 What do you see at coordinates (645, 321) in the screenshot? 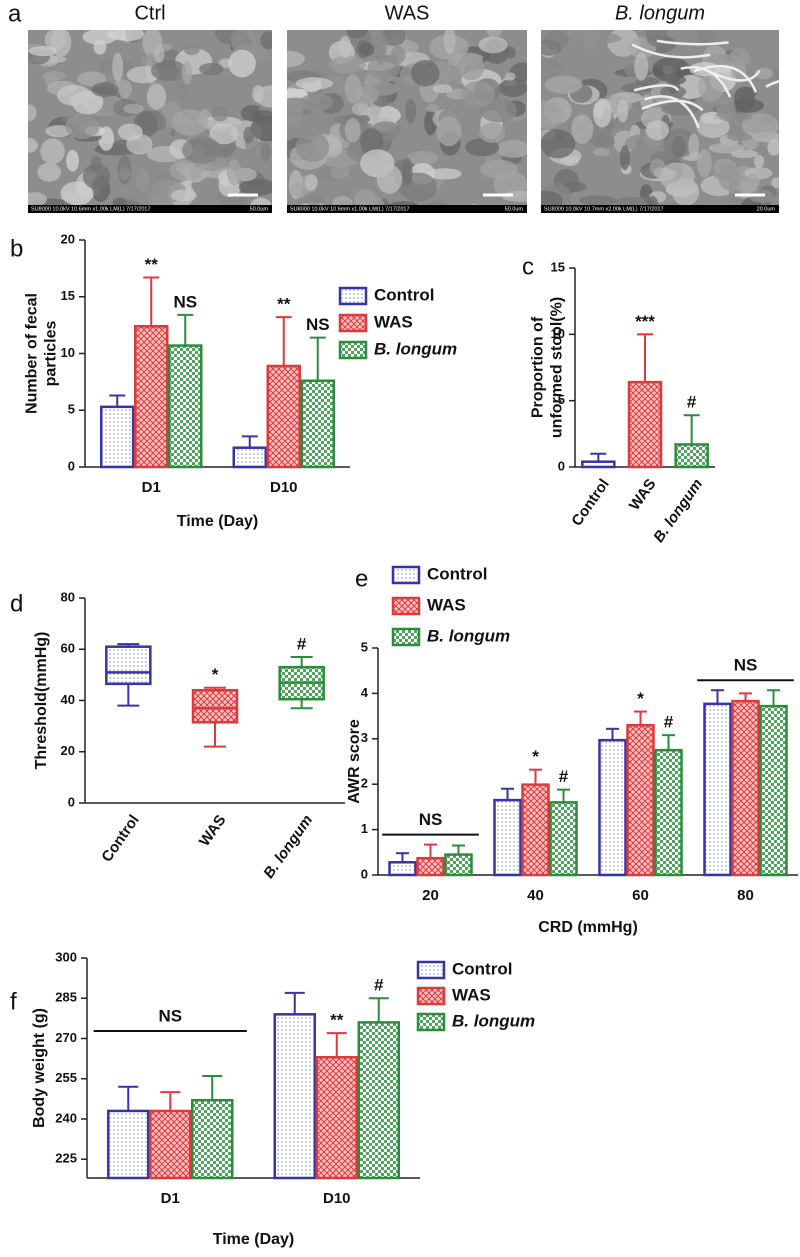
I see `significance: ***` at bounding box center [645, 321].